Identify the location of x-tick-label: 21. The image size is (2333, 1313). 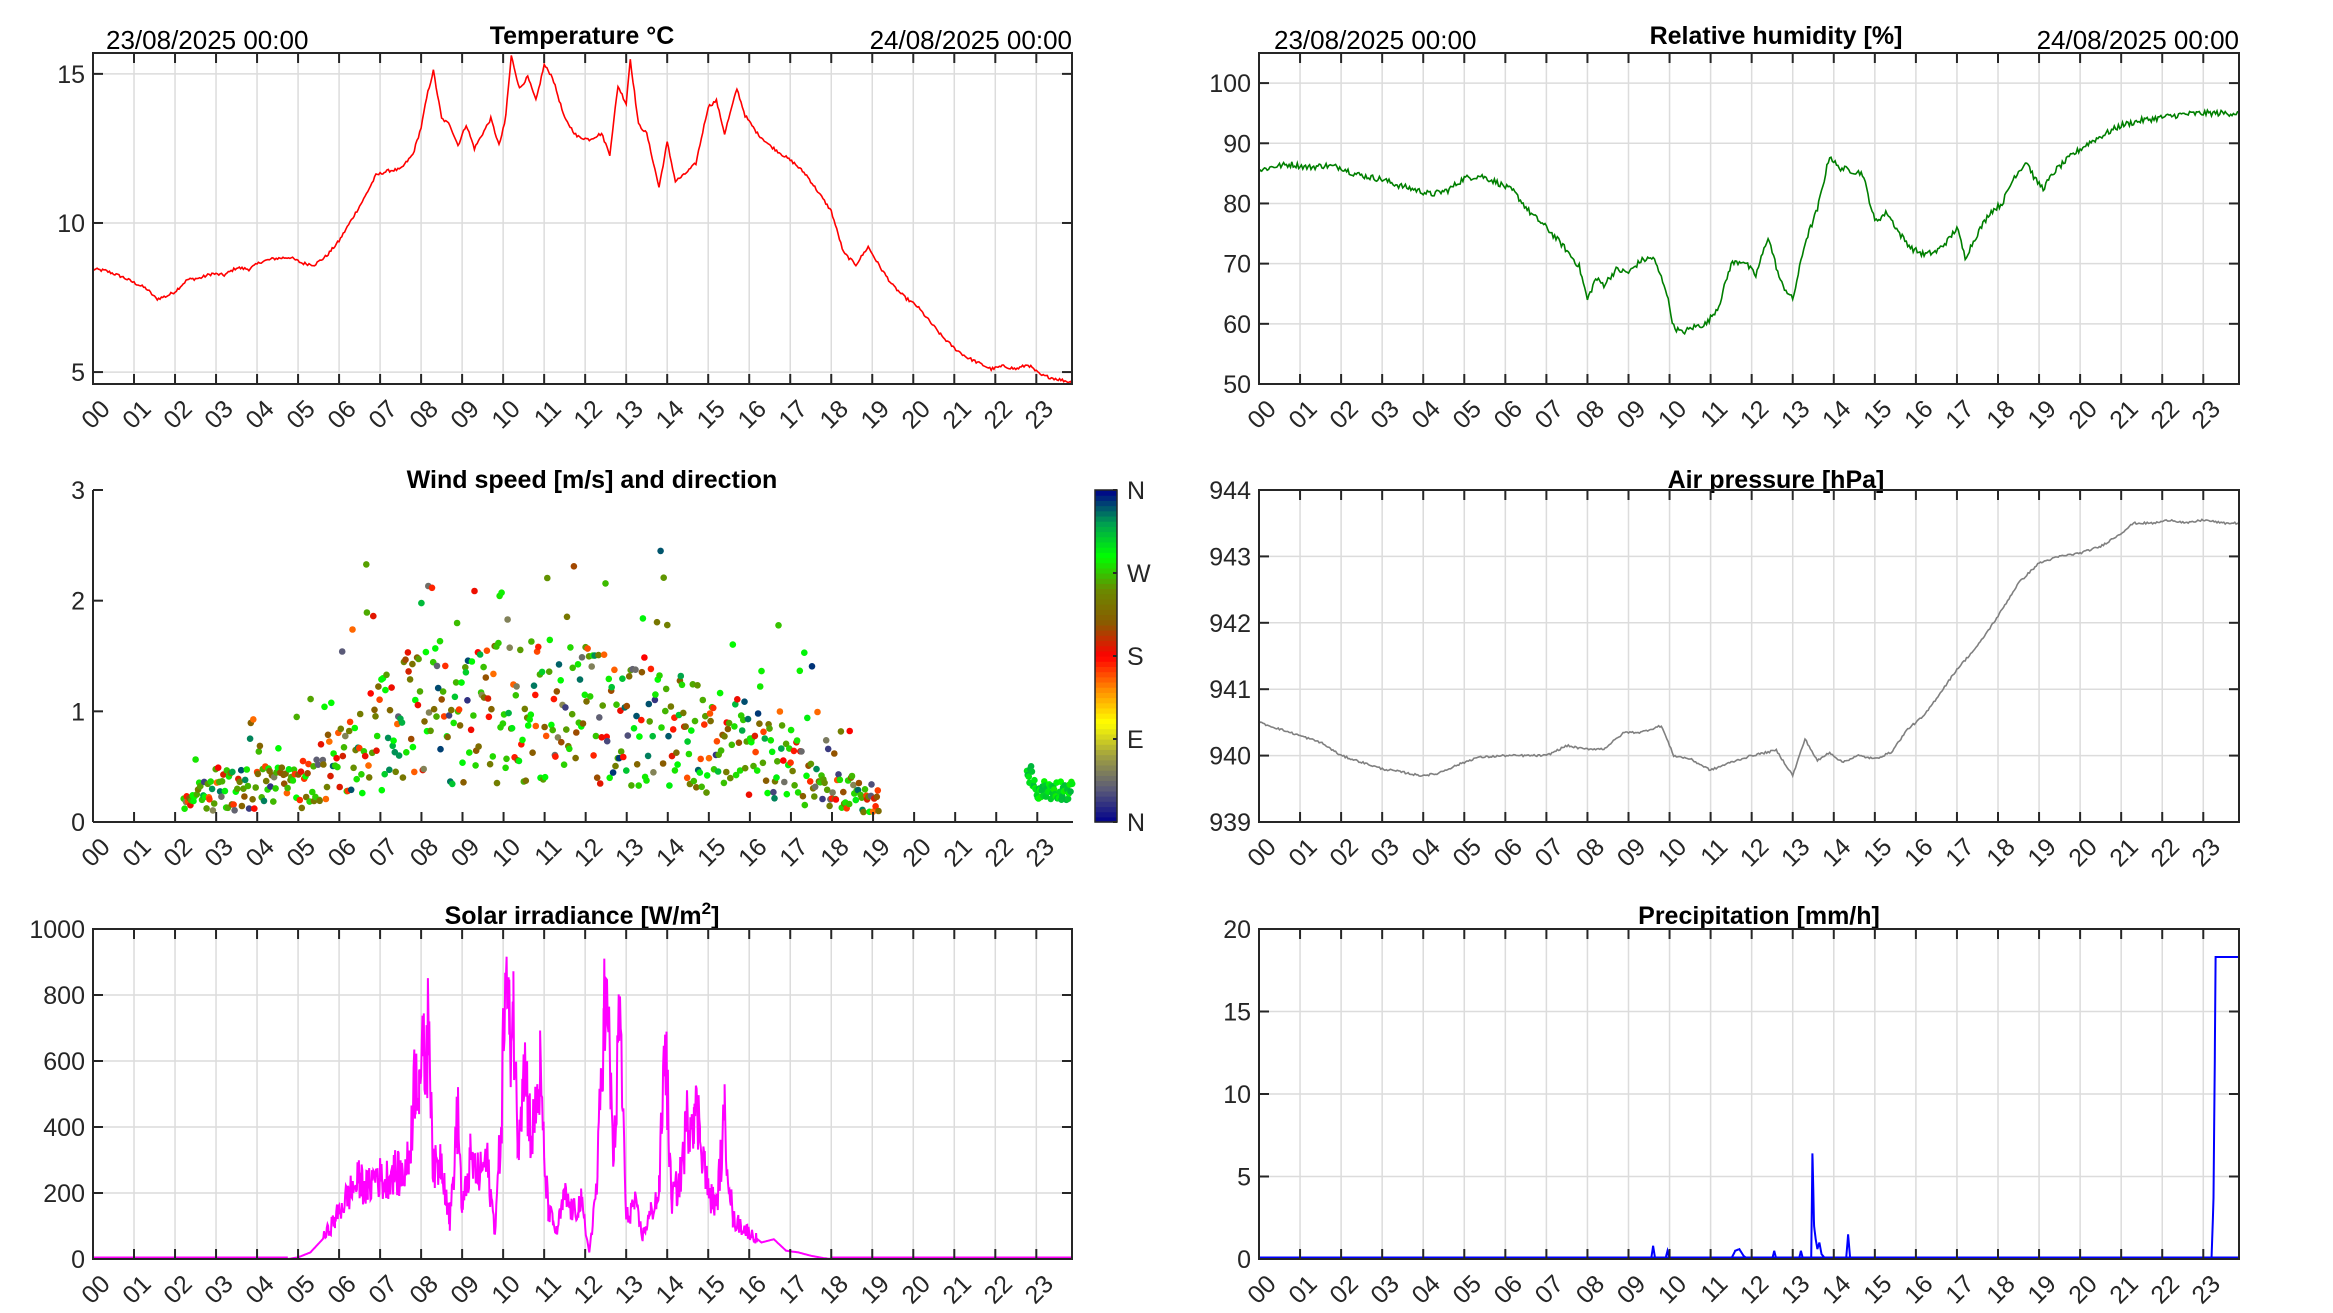
(957, 414).